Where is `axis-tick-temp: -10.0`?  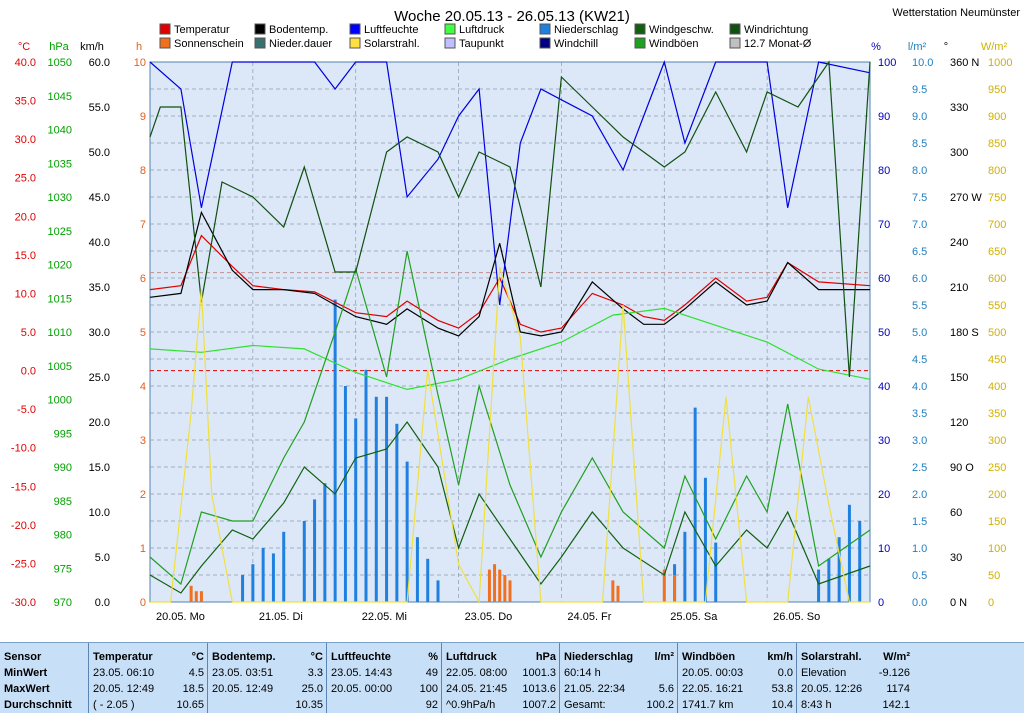
axis-tick-temp: -10.0 is located at coordinates (23, 449).